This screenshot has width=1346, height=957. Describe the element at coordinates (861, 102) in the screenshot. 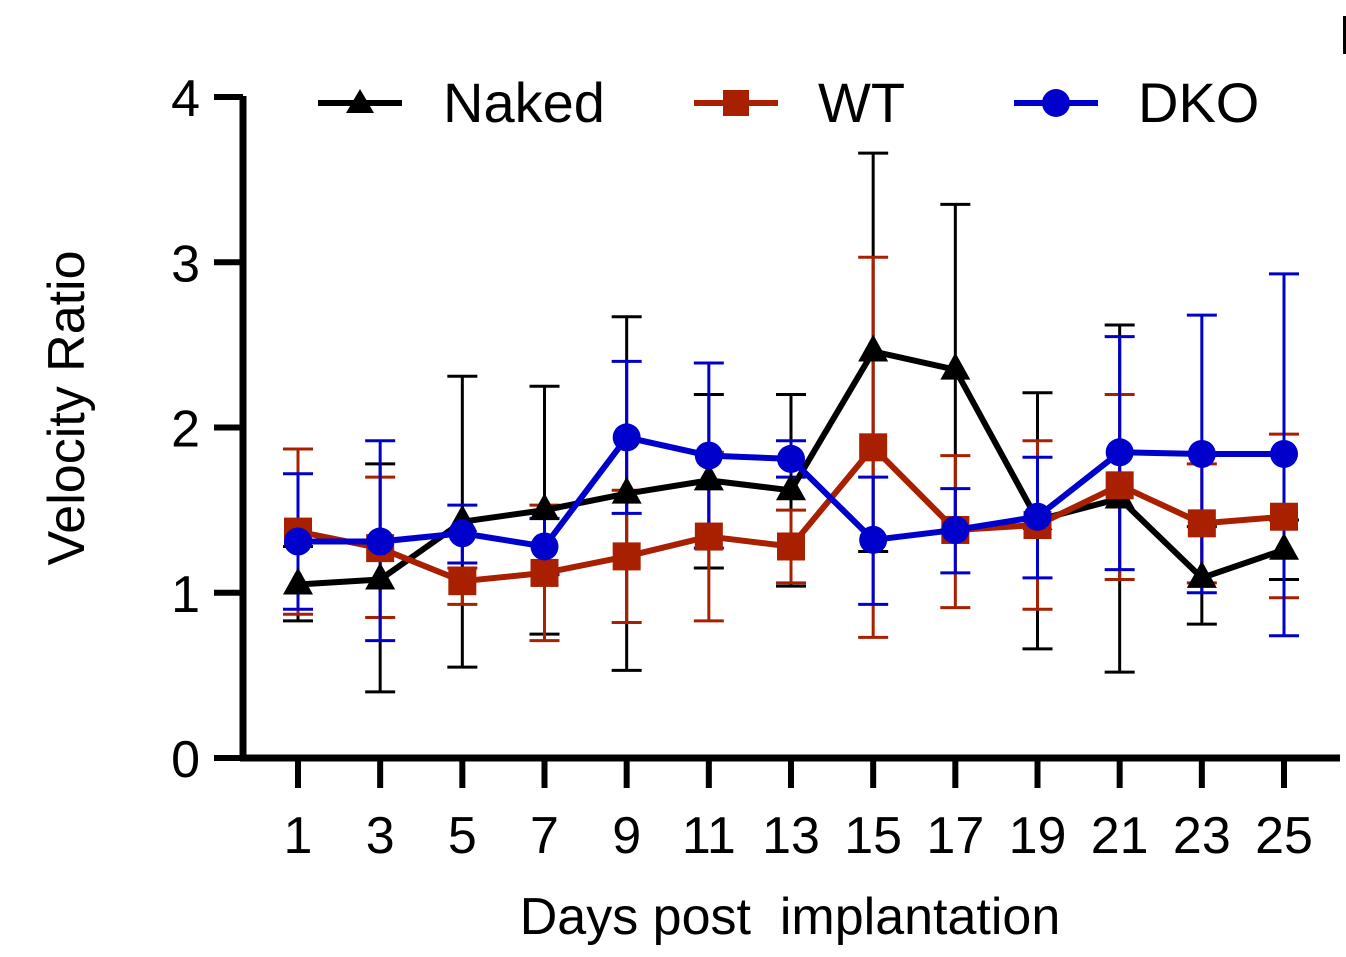

I see `legend-label-wt: WT` at that location.